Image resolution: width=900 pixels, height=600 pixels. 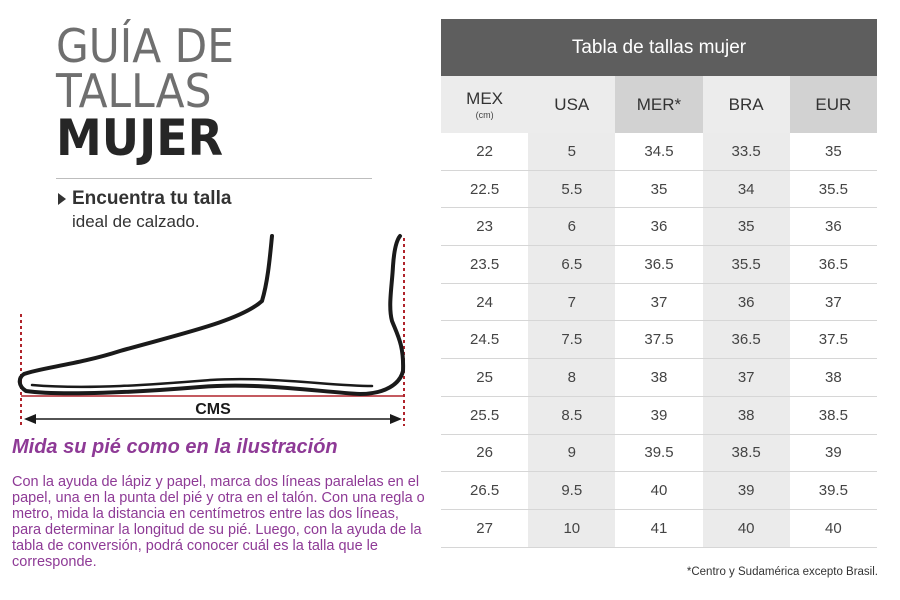 I want to click on foot-measurement-illustration: CMS, so click(x=211, y=330).